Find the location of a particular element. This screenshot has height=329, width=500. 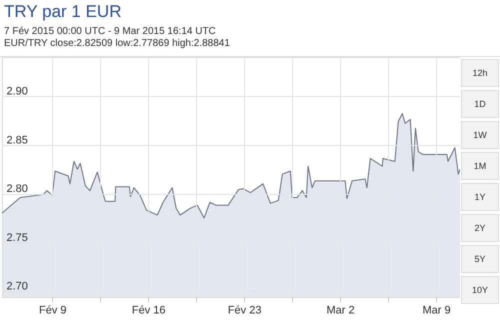

text: 10Y is located at coordinates (480, 290).